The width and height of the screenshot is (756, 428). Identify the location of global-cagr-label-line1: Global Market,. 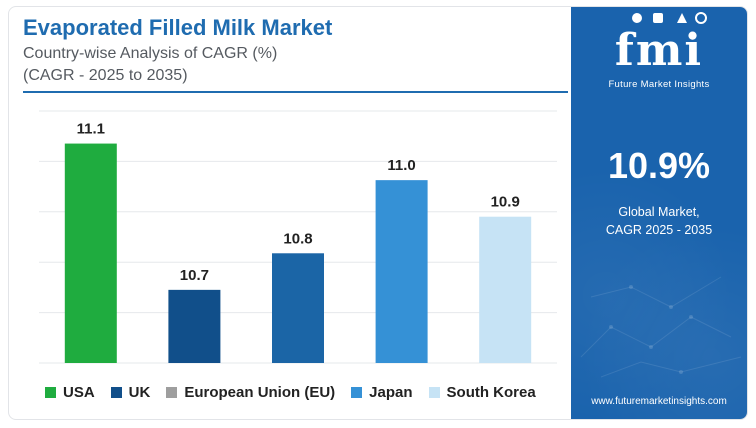
(659, 212).